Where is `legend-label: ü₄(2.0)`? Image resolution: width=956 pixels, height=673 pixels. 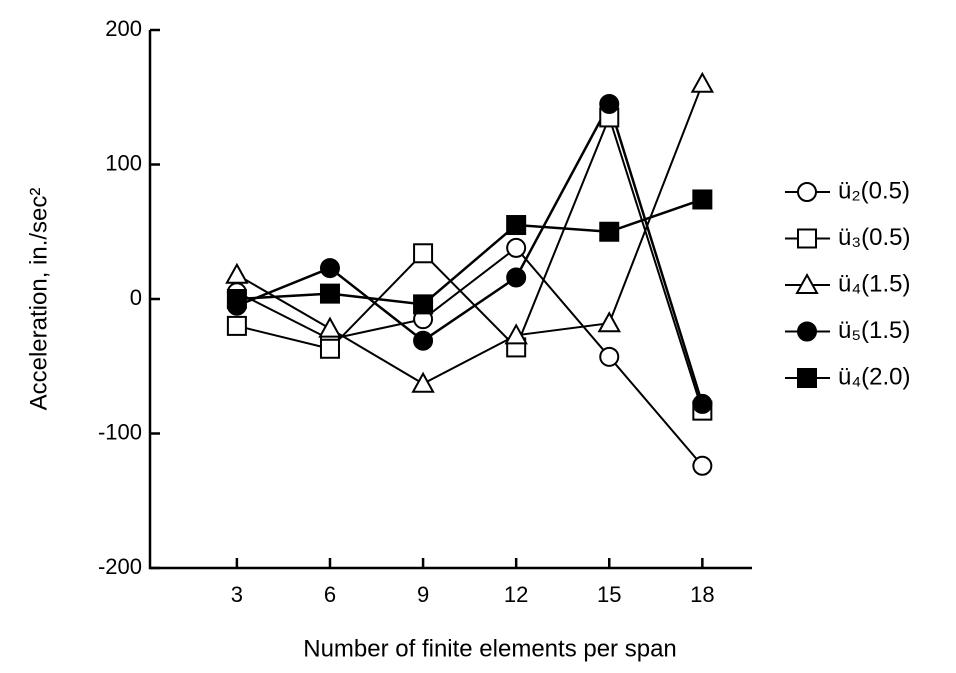 legend-label: ü₄(2.0) is located at coordinates (874, 376).